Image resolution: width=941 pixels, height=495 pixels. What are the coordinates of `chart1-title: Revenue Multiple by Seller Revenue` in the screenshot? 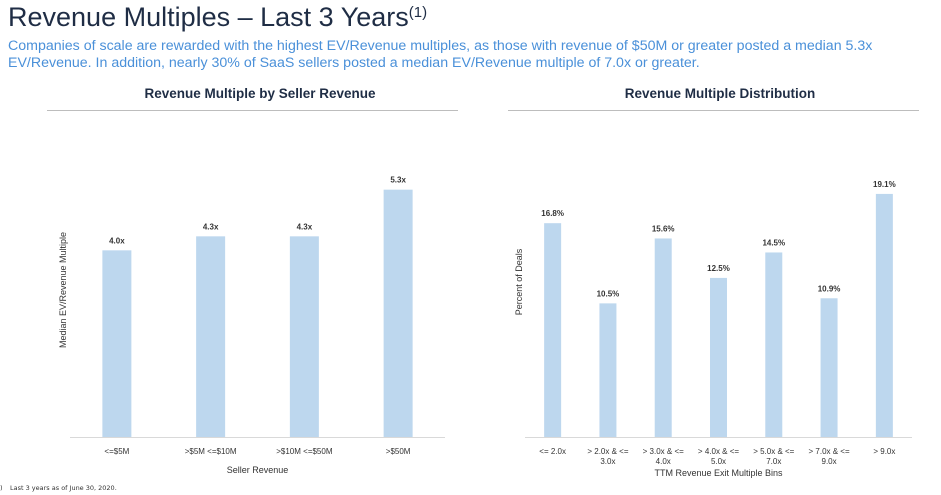 It's located at (260, 93).